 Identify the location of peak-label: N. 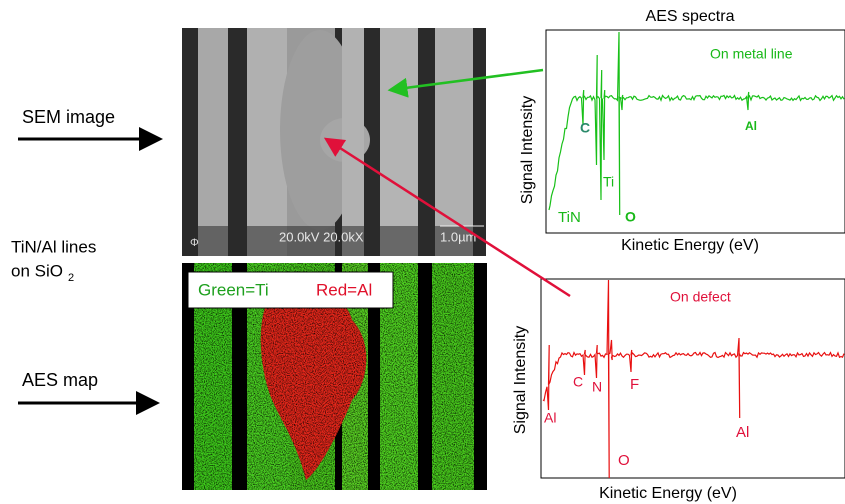
(597, 387).